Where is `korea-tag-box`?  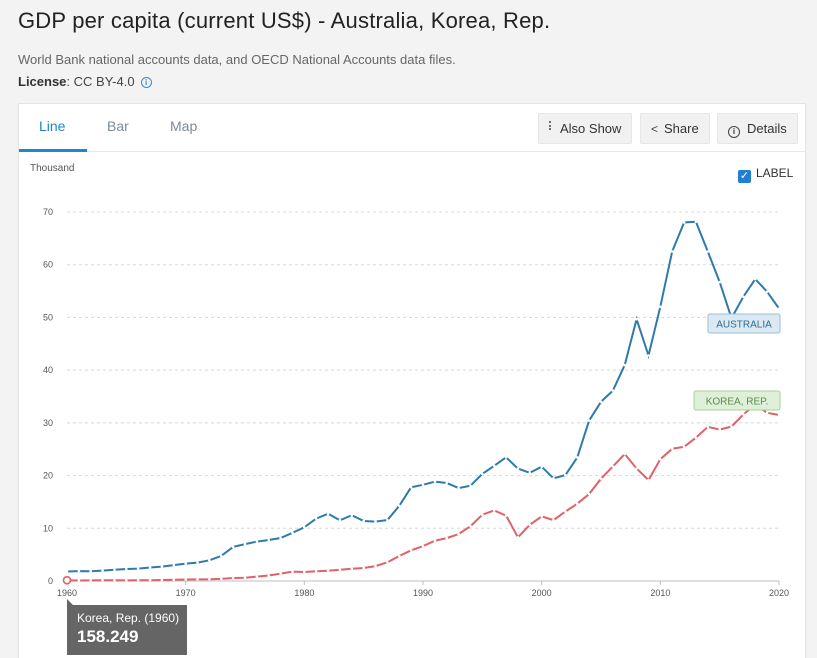
korea-tag-box is located at coordinates (737, 400).